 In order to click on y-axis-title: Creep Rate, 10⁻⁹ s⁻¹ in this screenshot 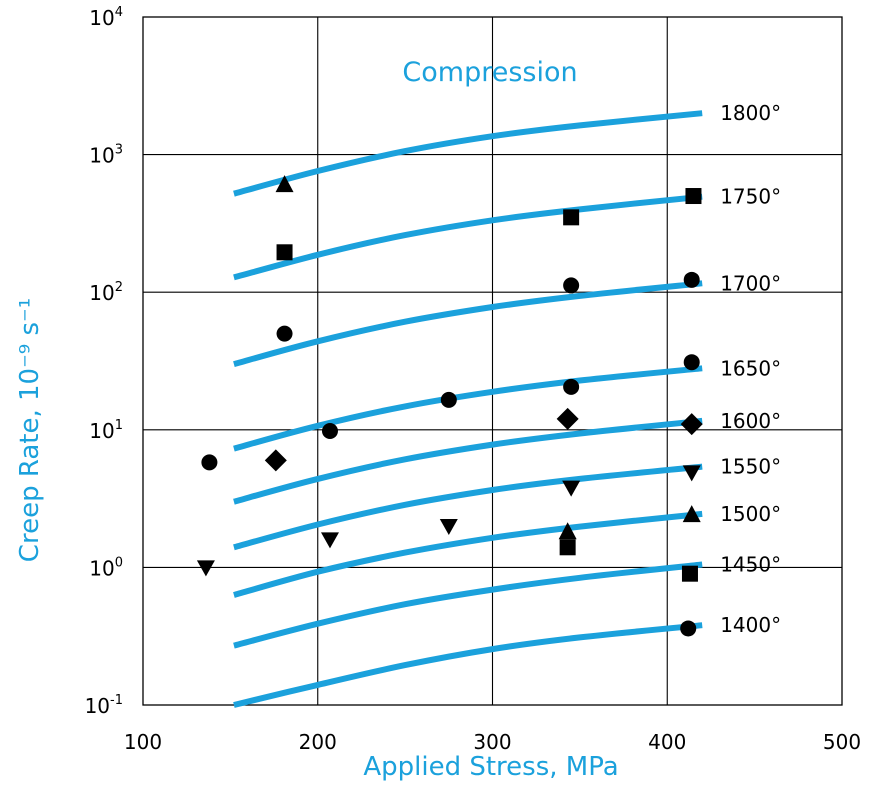, I will do `click(30, 430)`.